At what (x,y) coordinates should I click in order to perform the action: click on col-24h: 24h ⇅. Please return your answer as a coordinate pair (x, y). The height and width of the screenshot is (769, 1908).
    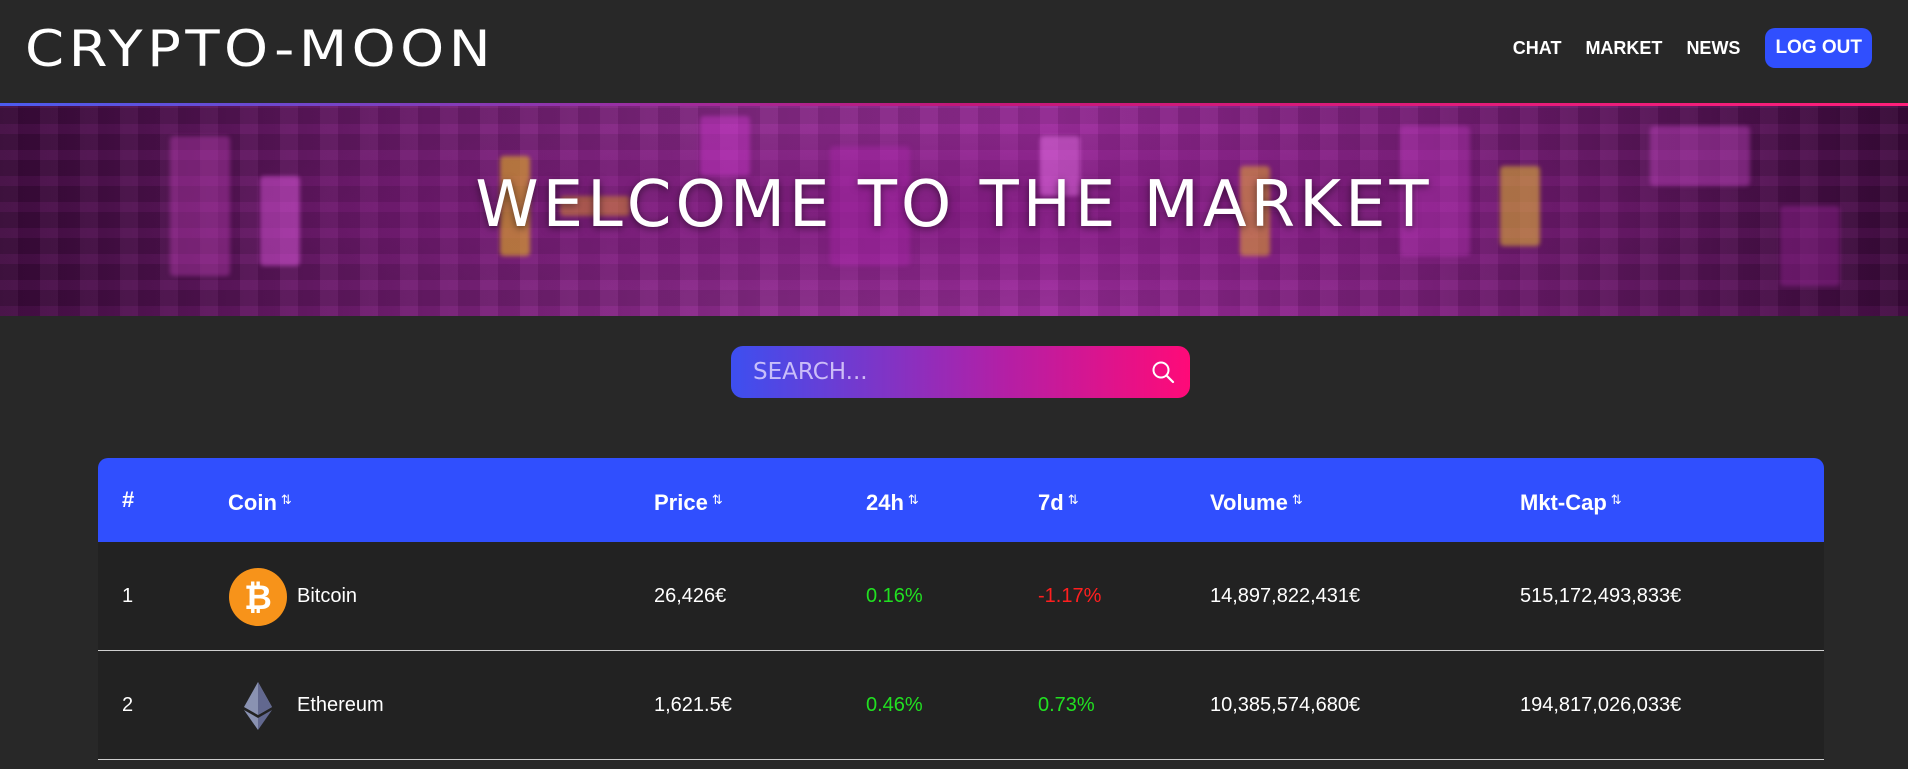
    Looking at the image, I should click on (892, 500).